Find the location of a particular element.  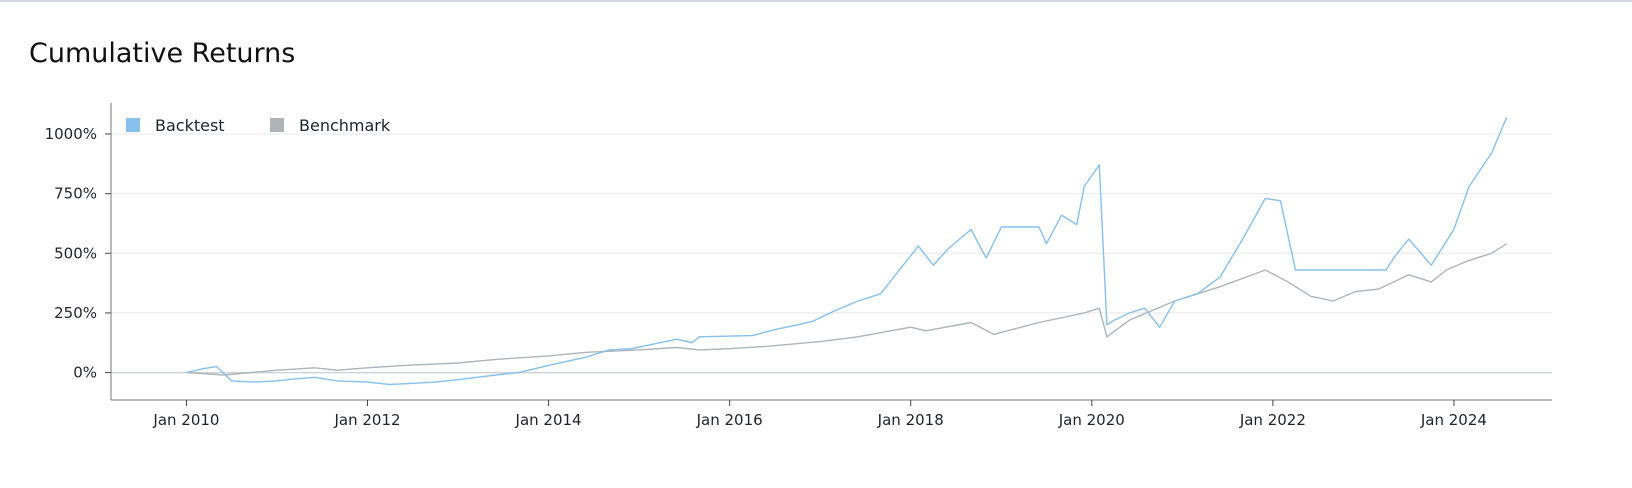

x-tick-label-4: Jan 2018 is located at coordinates (910, 420).